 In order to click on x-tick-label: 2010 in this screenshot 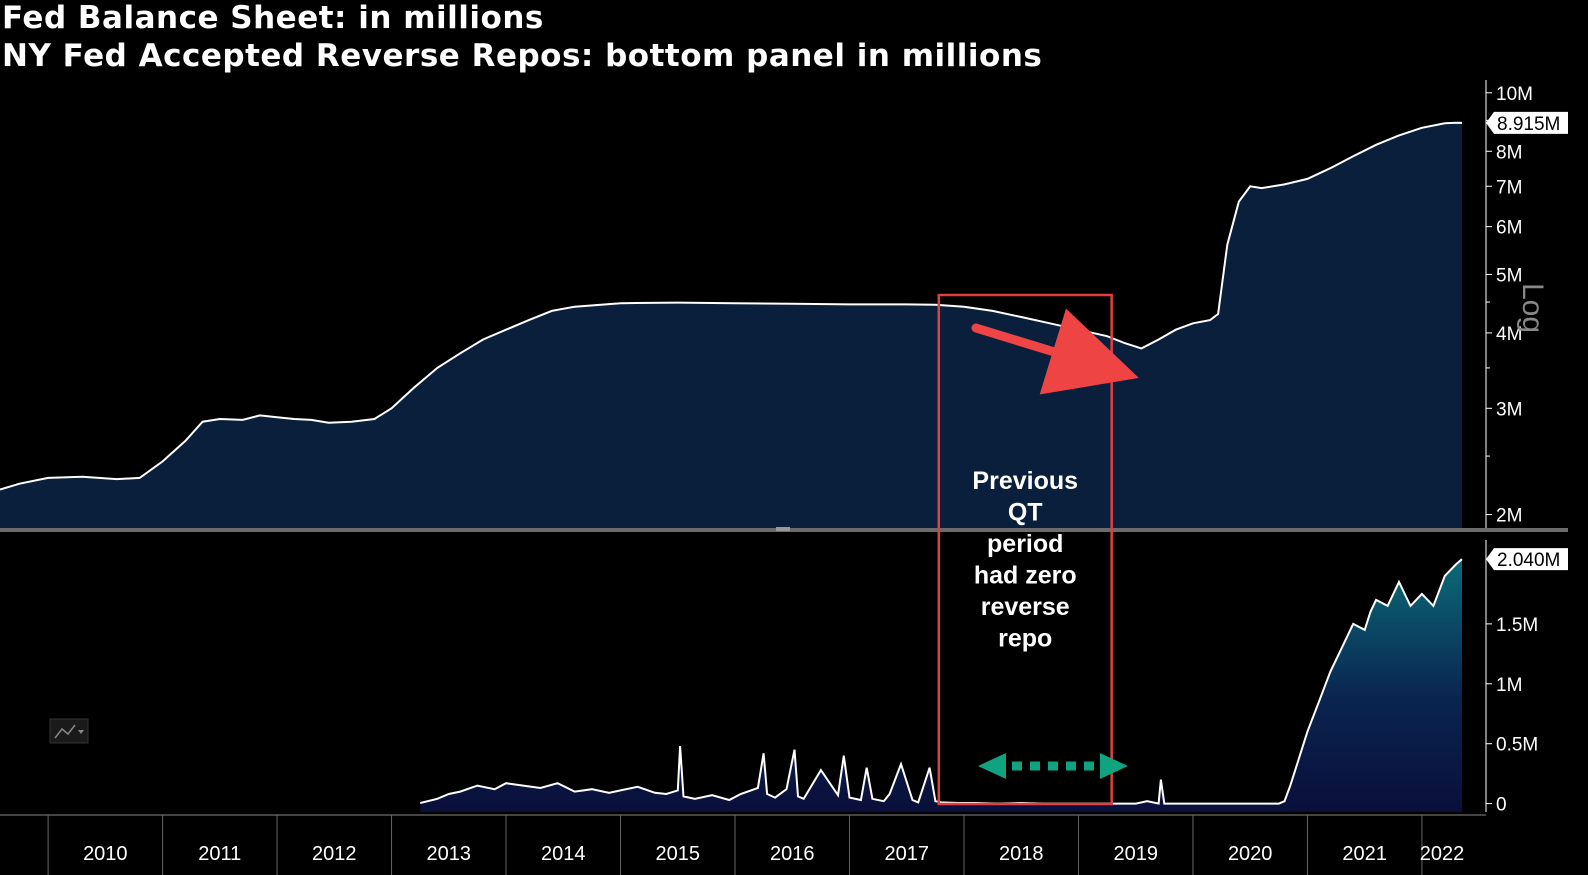, I will do `click(105, 854)`.